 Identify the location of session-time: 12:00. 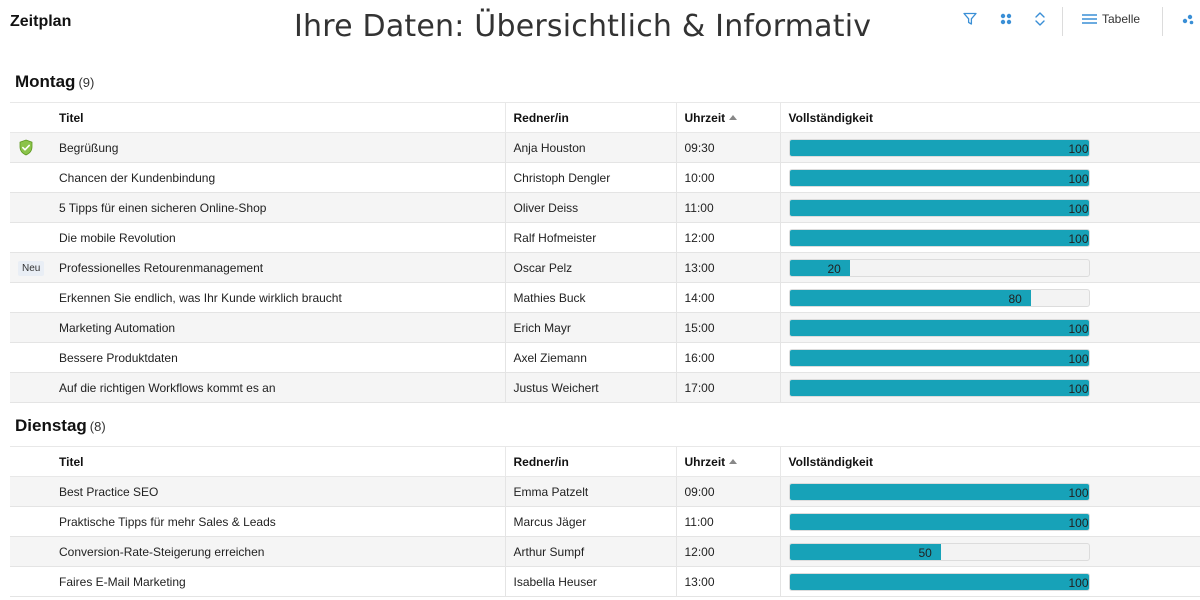
(727, 237).